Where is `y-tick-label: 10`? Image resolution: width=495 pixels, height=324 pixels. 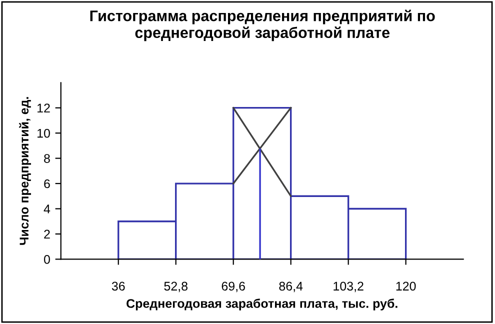
y-tick-label: 10 is located at coordinates (44, 133).